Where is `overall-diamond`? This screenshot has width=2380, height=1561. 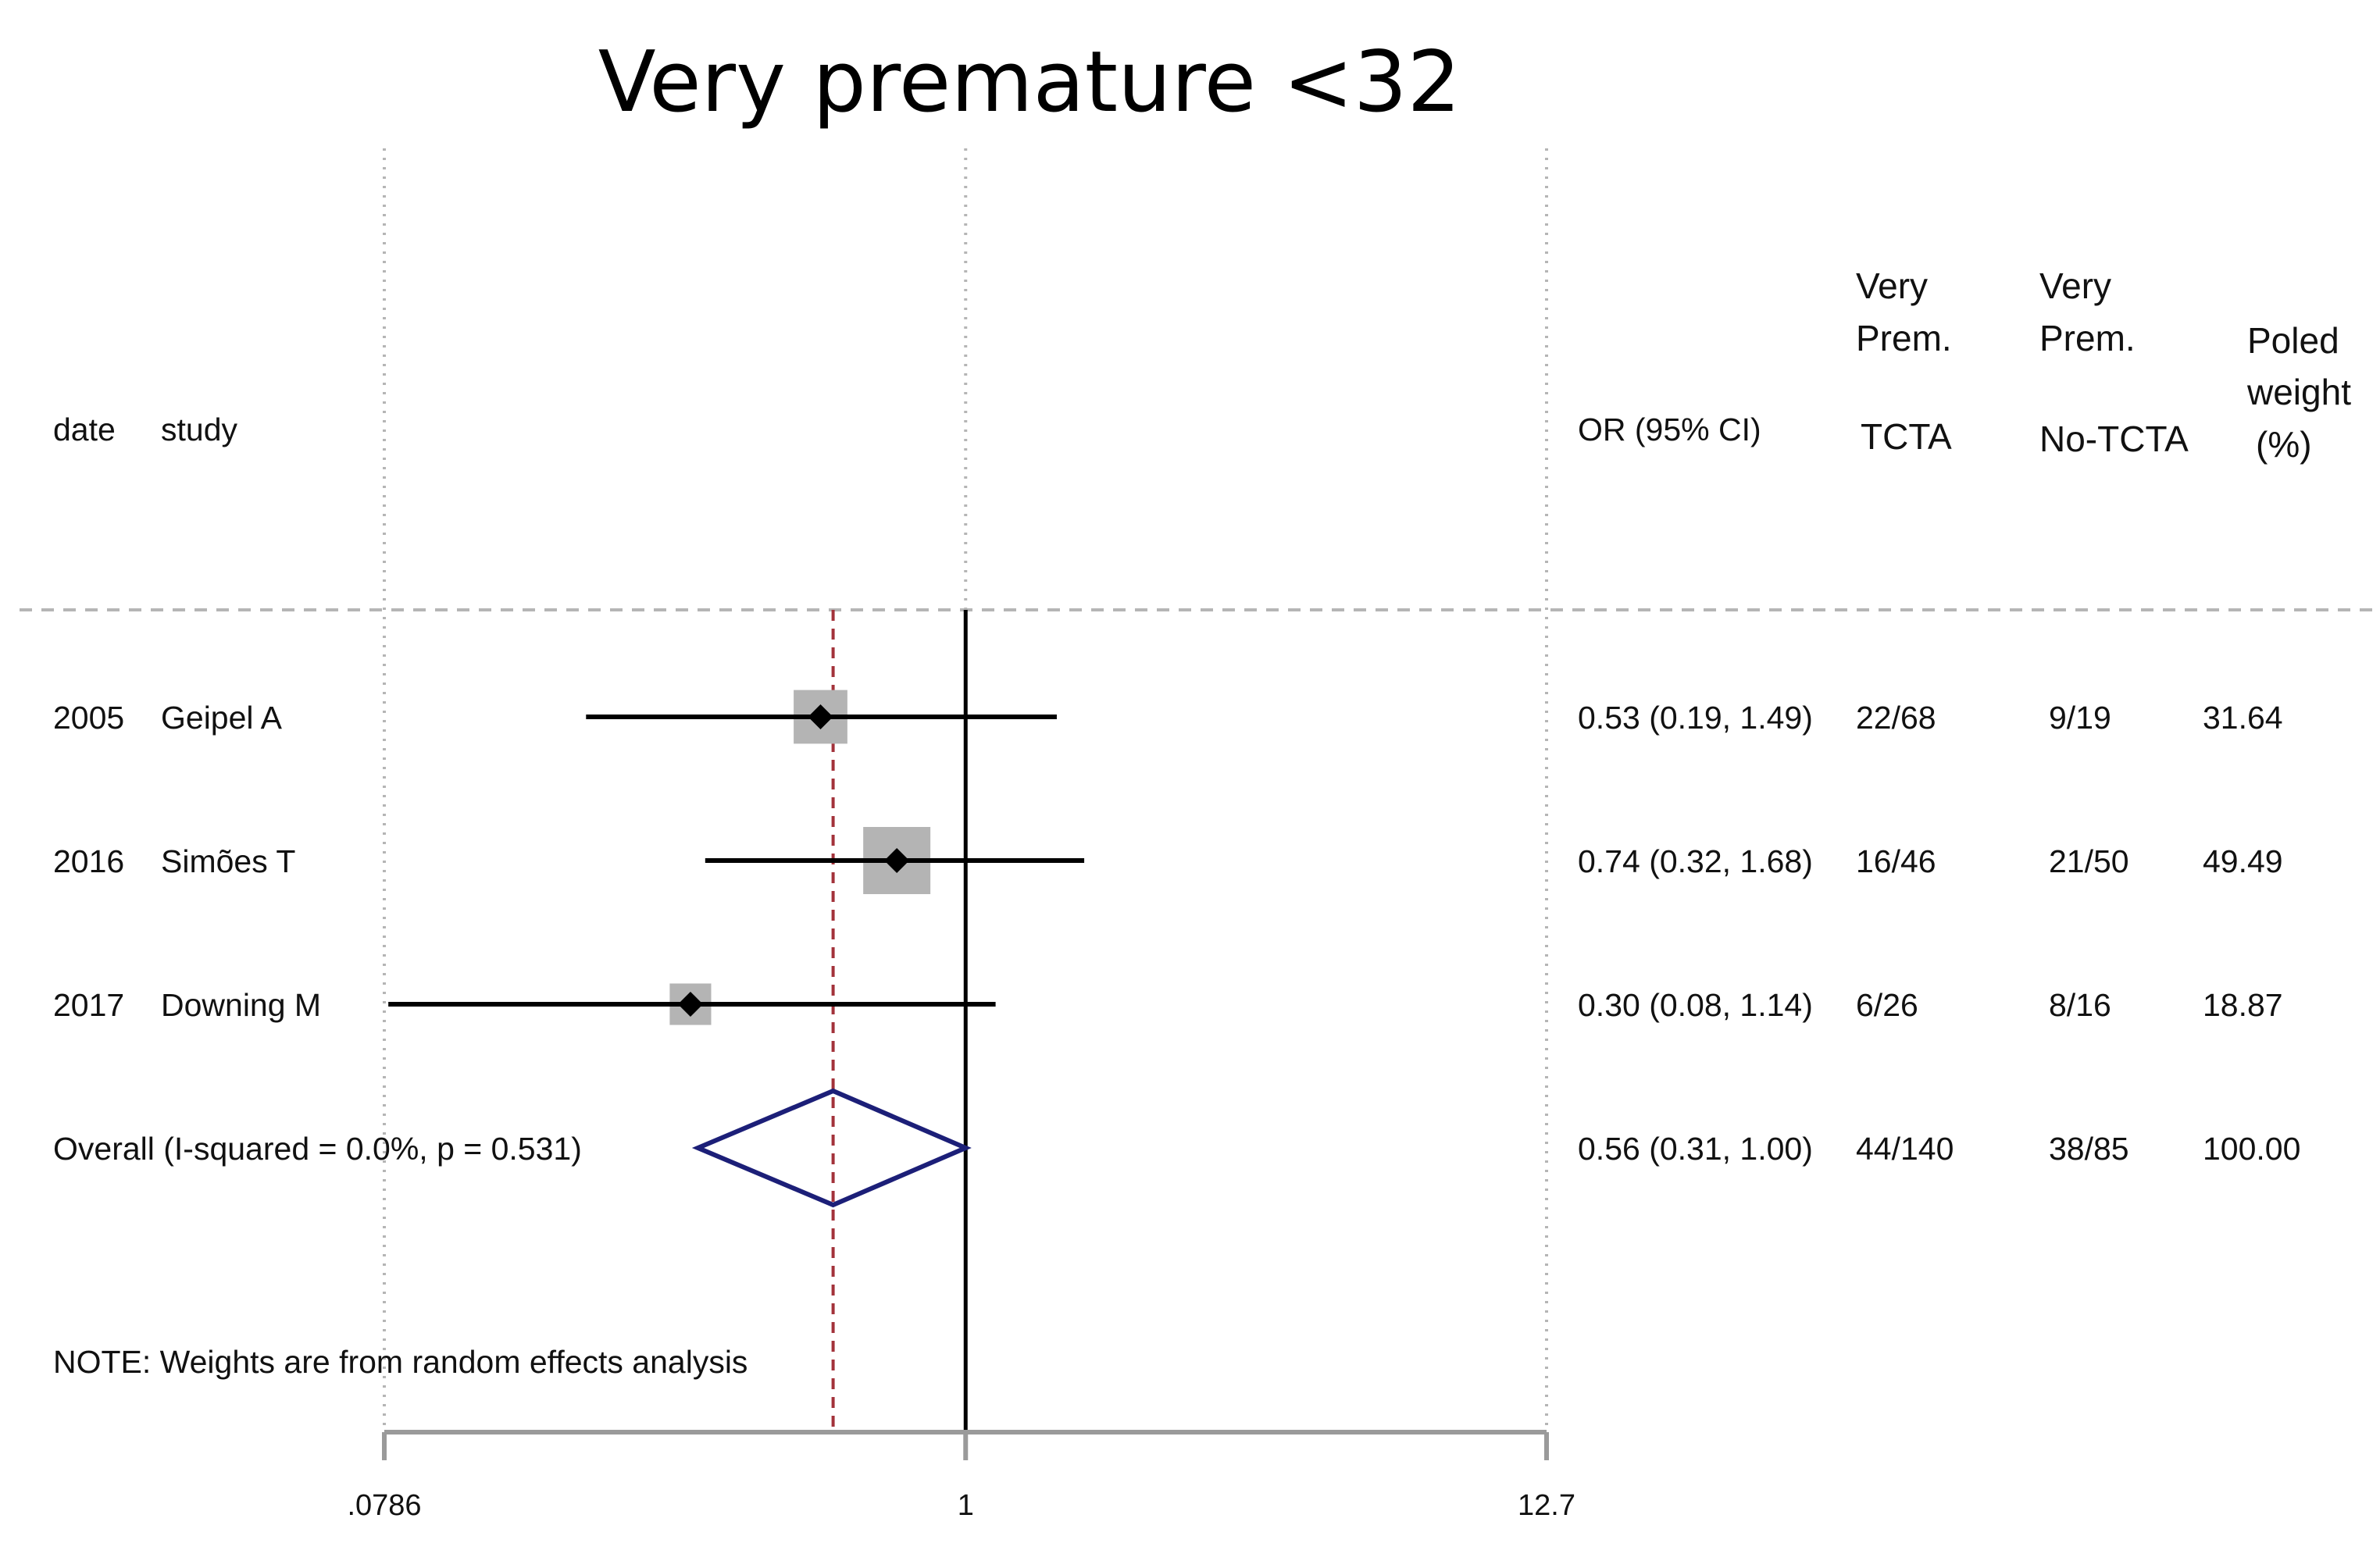 overall-diamond is located at coordinates (831, 1148).